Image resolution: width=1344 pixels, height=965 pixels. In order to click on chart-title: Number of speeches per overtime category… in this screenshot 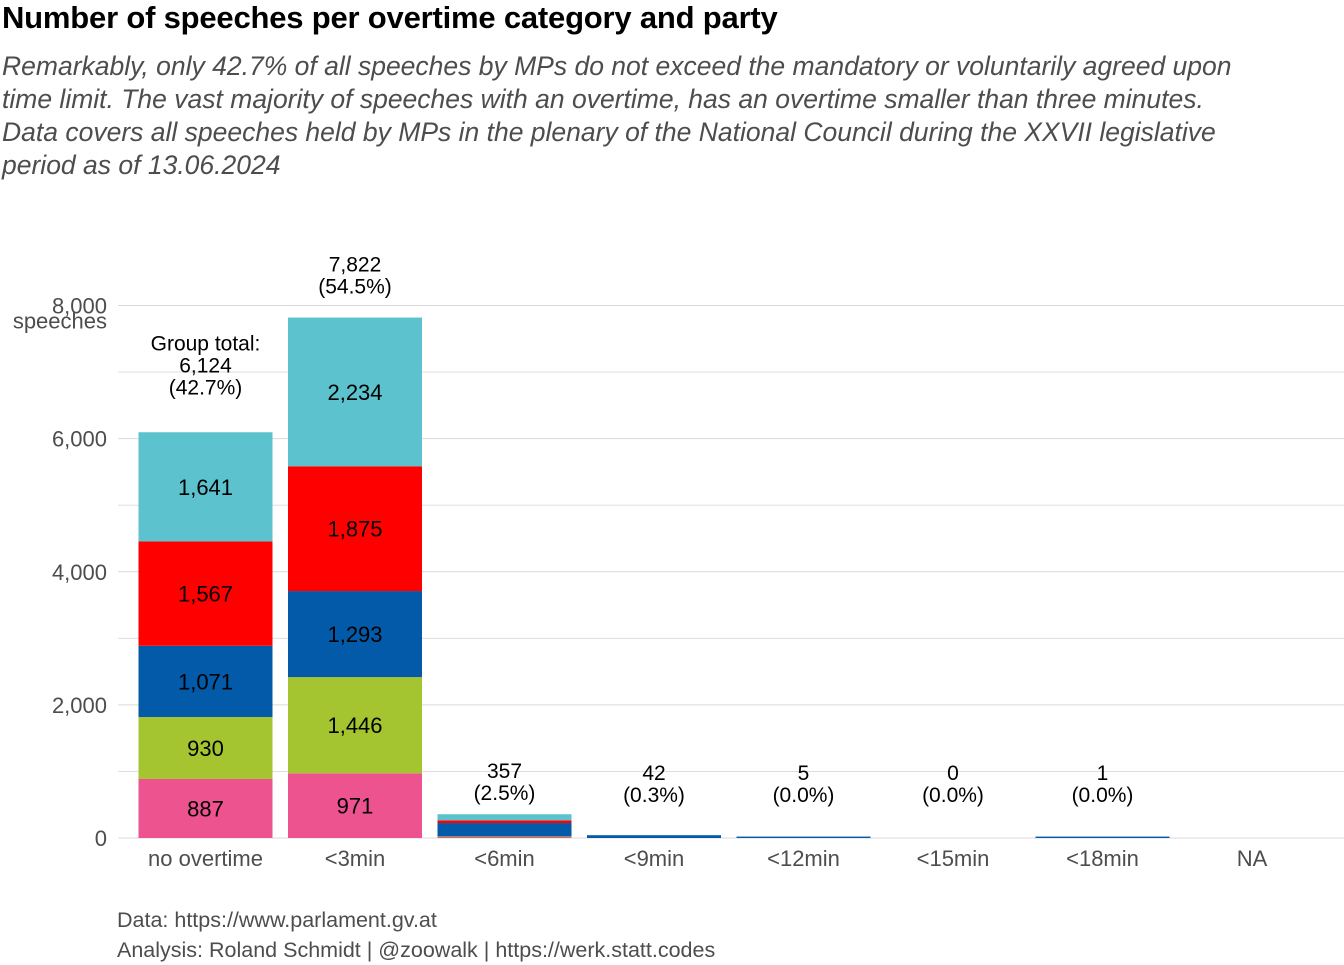, I will do `click(390, 17)`.